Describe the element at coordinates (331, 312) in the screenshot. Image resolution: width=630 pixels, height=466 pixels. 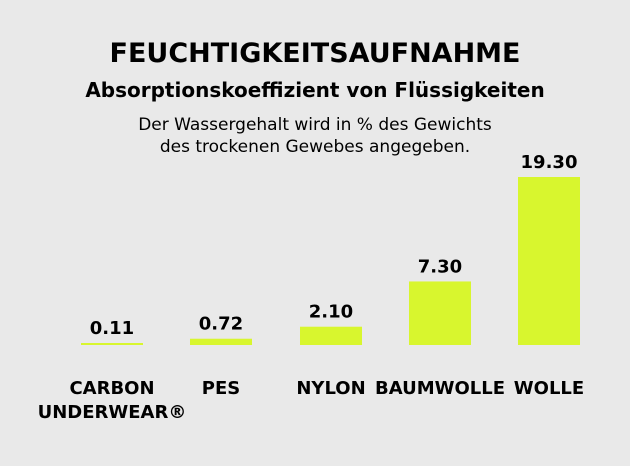
I see `bar-value-label-2: 2.10` at that location.